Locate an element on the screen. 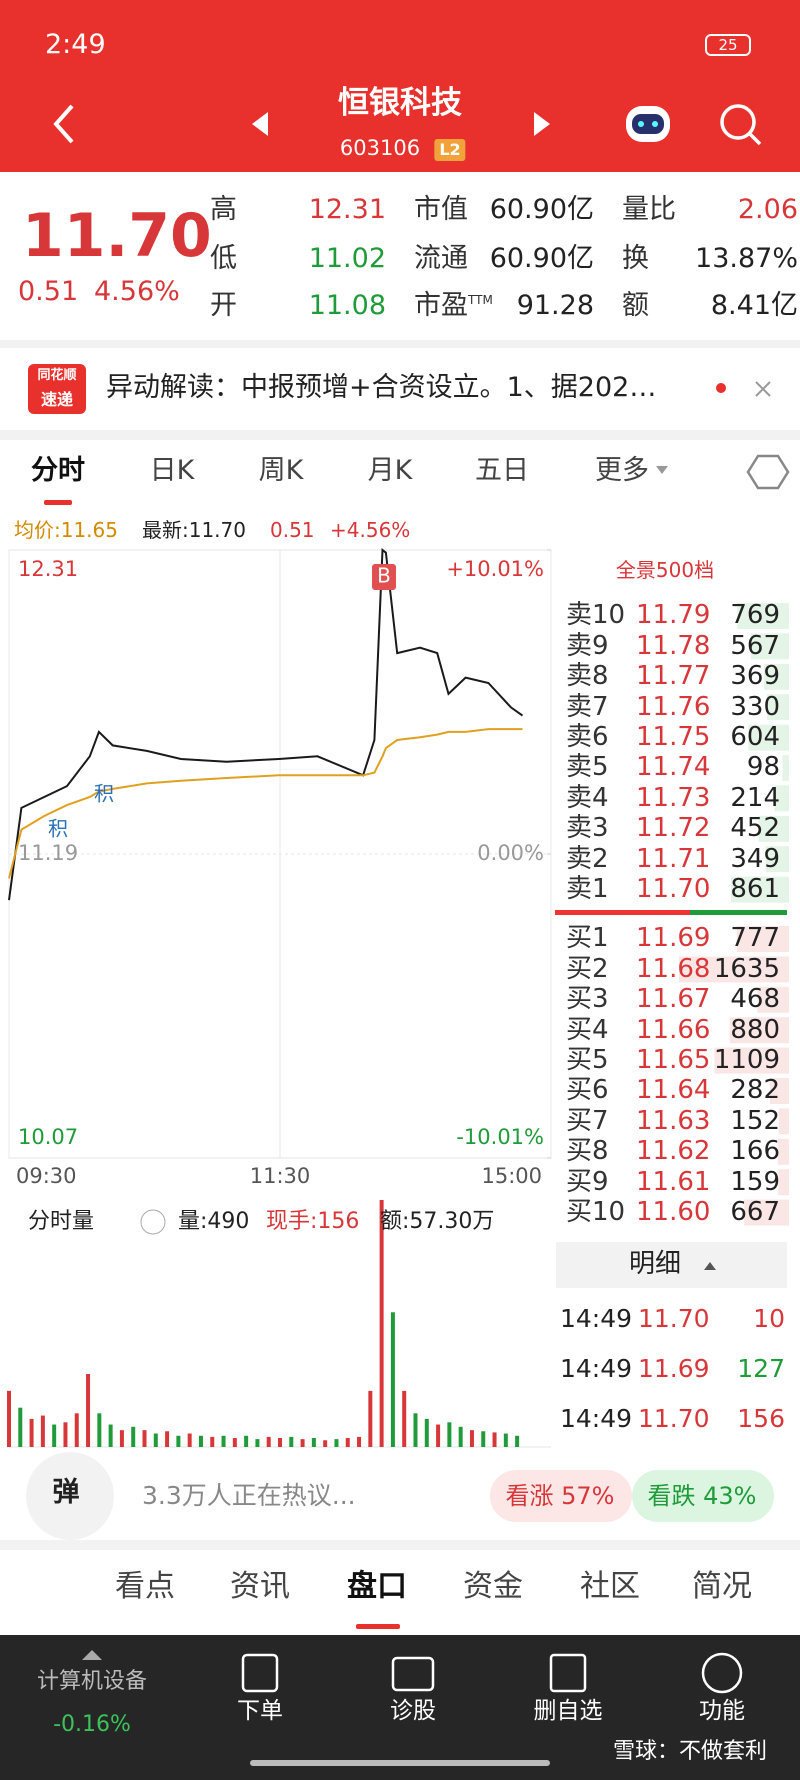 Image resolution: width=800 pixels, height=1780 pixels. current-hand: 现手:156 is located at coordinates (313, 1221).